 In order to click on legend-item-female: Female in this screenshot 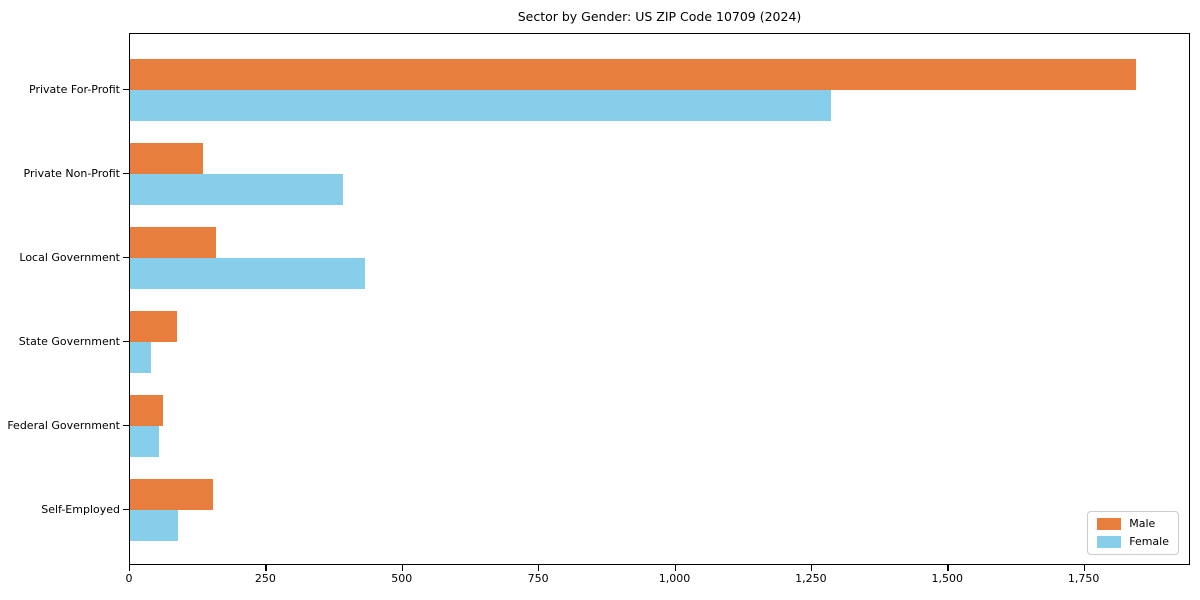, I will do `click(1133, 542)`.